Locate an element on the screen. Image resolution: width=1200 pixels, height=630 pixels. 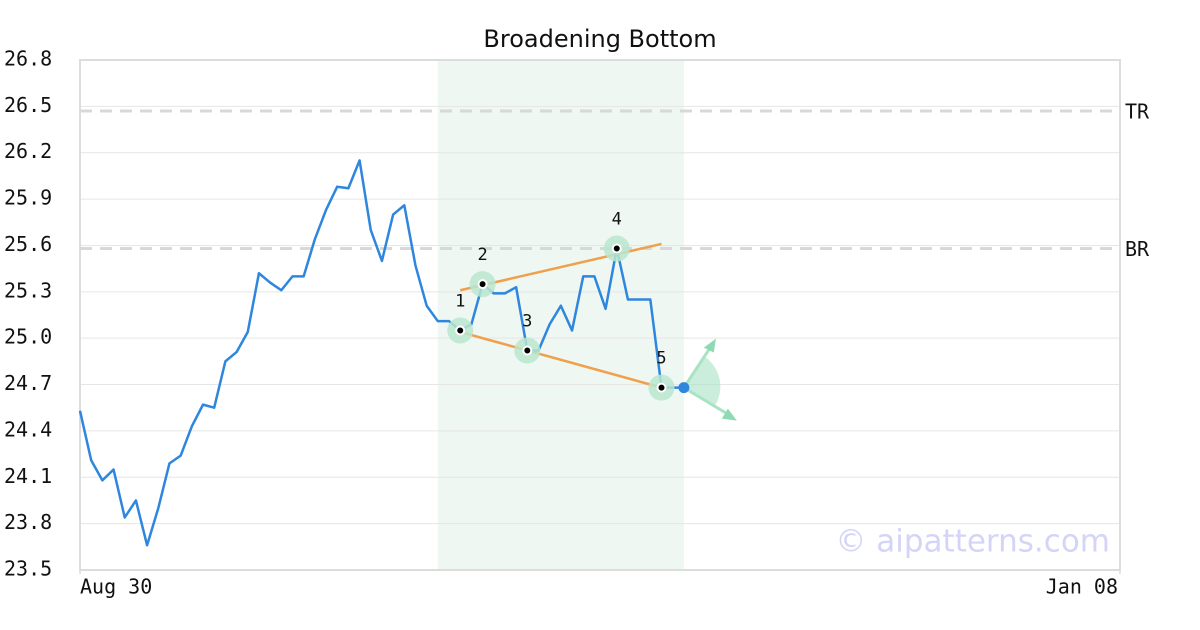
y-tick-label: 26.5 is located at coordinates (28, 105).